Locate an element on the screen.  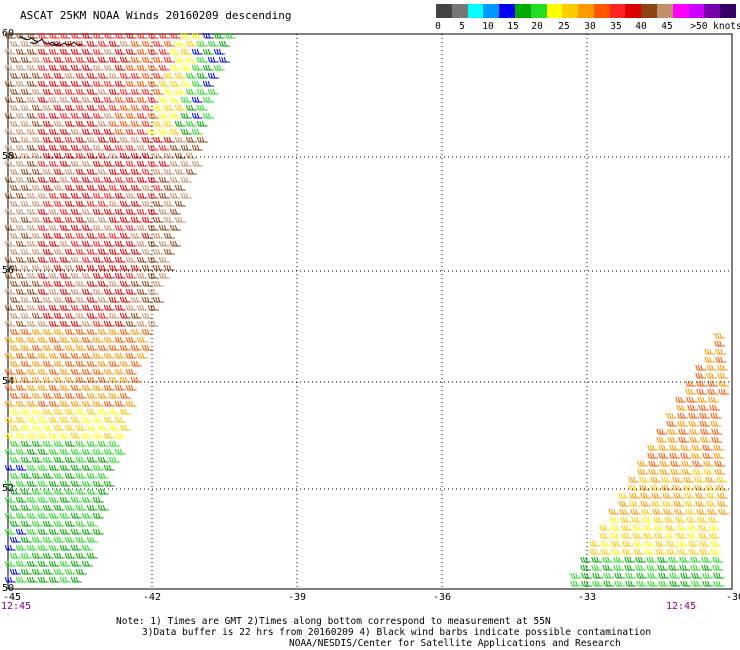
legend-label: 10 is located at coordinates (488, 26).